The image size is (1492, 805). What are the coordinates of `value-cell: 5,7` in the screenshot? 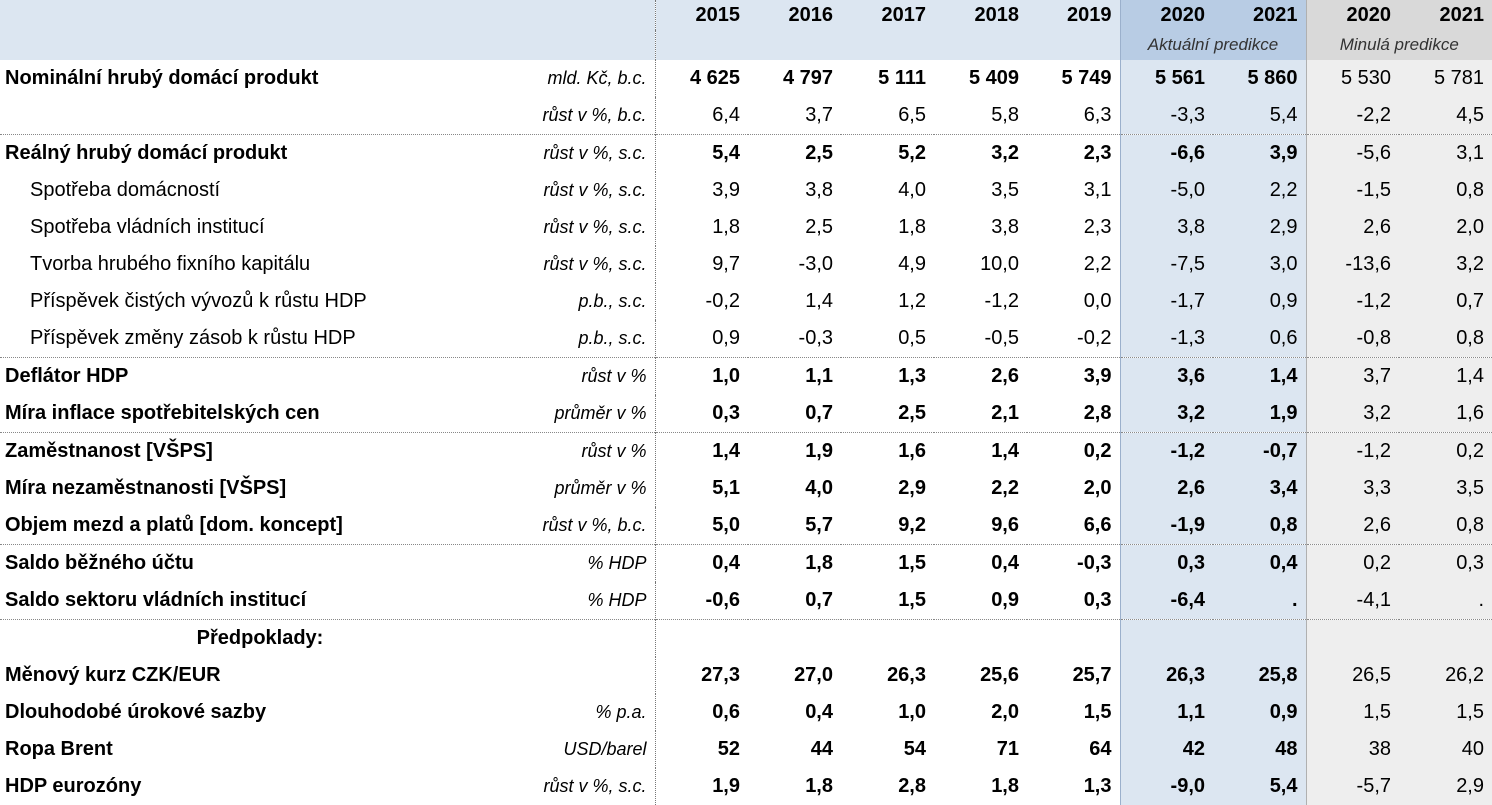 It's located at (819, 525).